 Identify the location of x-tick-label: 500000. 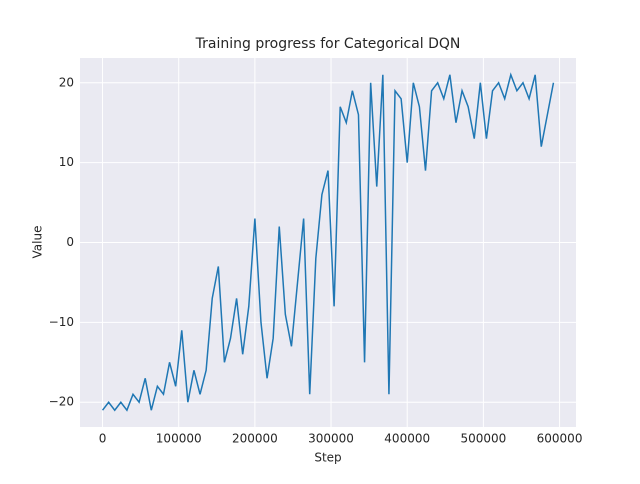
(483, 439).